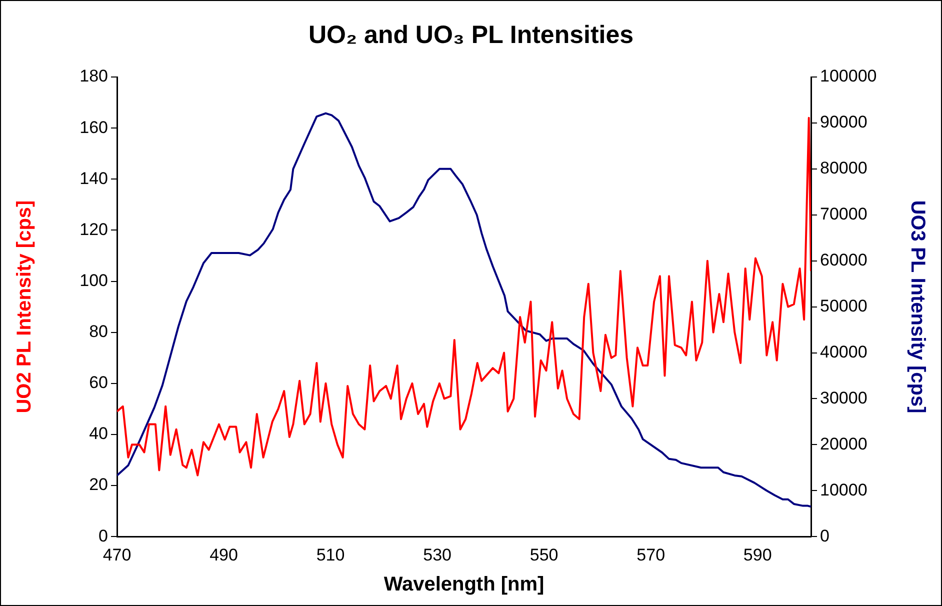 The image size is (942, 606). Describe the element at coordinates (25, 307) in the screenshot. I see `y-axis-title: UO2 PL Intensity [cps]` at that location.